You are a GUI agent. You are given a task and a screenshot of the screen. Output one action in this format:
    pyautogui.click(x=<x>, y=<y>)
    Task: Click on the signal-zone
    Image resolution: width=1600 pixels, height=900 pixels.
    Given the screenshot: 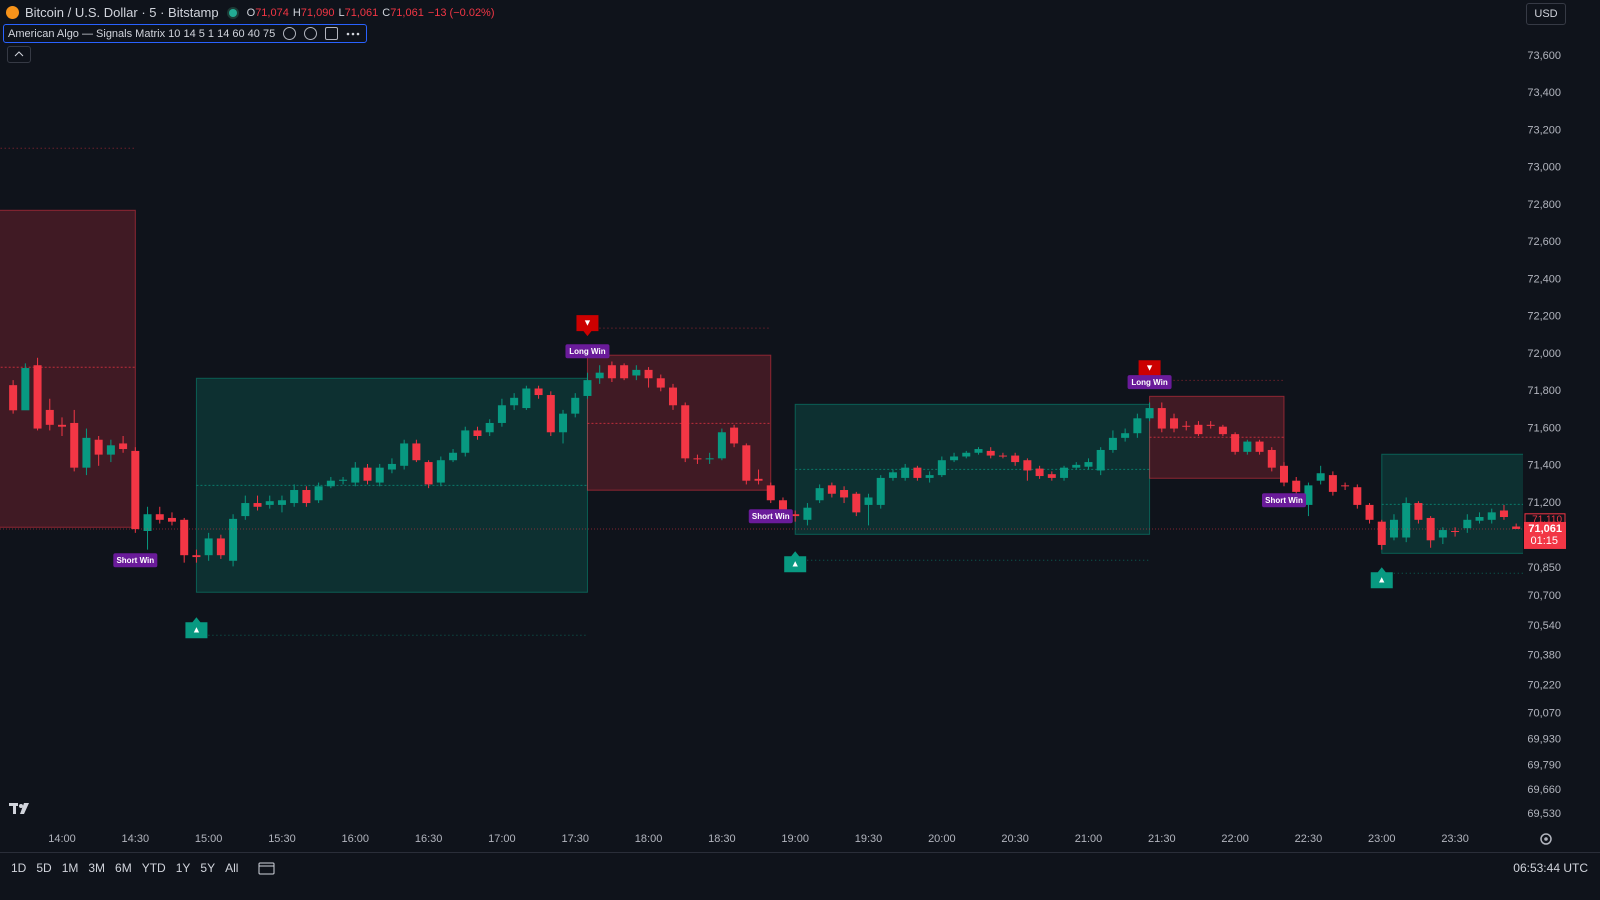 What is the action you would take?
    pyautogui.click(x=679, y=422)
    